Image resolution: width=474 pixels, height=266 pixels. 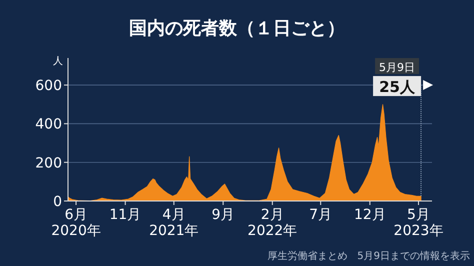 I want to click on y-tick-label: 600, so click(x=48, y=86).